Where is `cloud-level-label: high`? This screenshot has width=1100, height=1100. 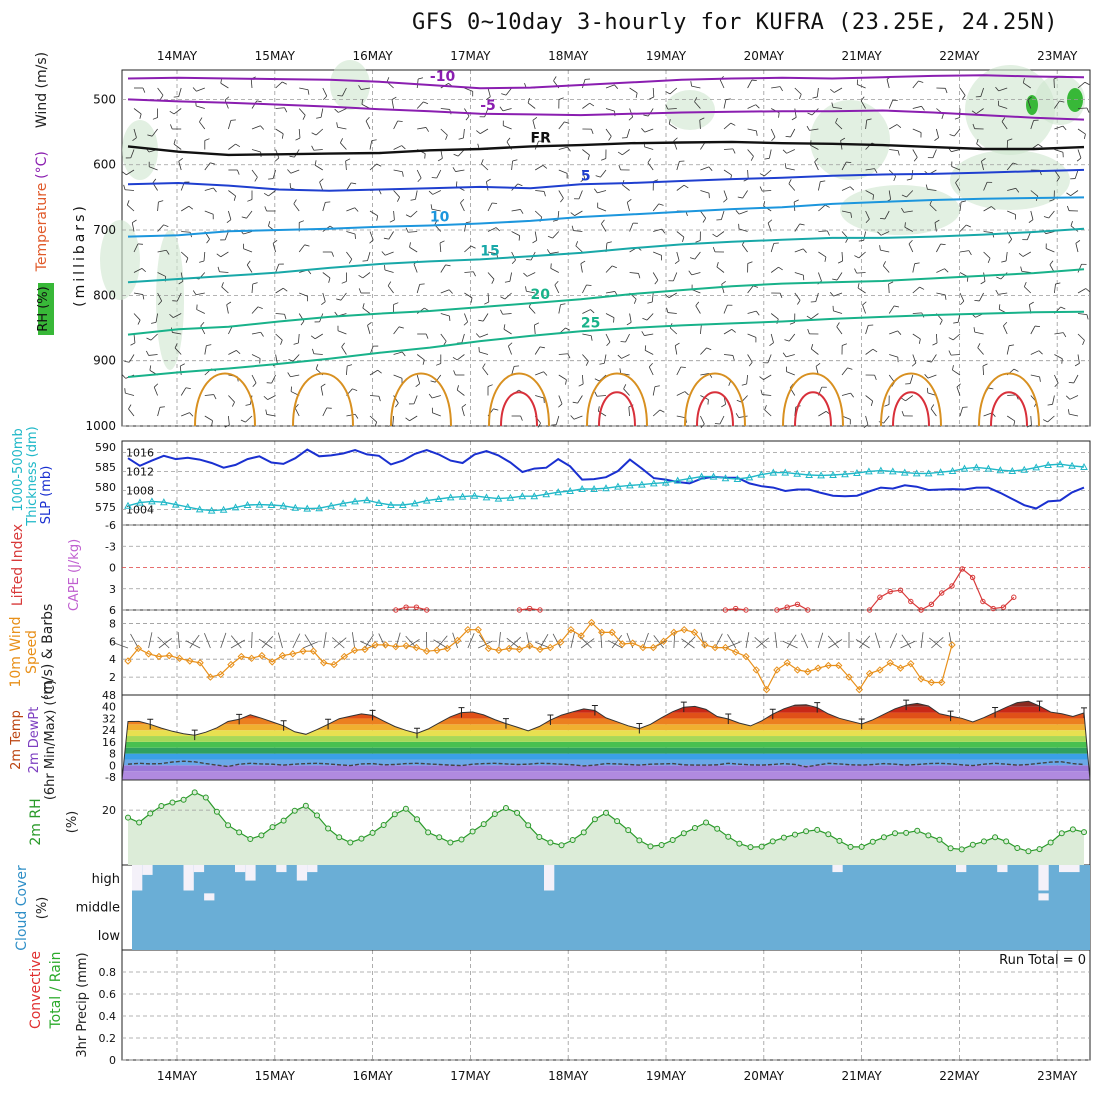
cloud-level-label: high is located at coordinates (106, 879).